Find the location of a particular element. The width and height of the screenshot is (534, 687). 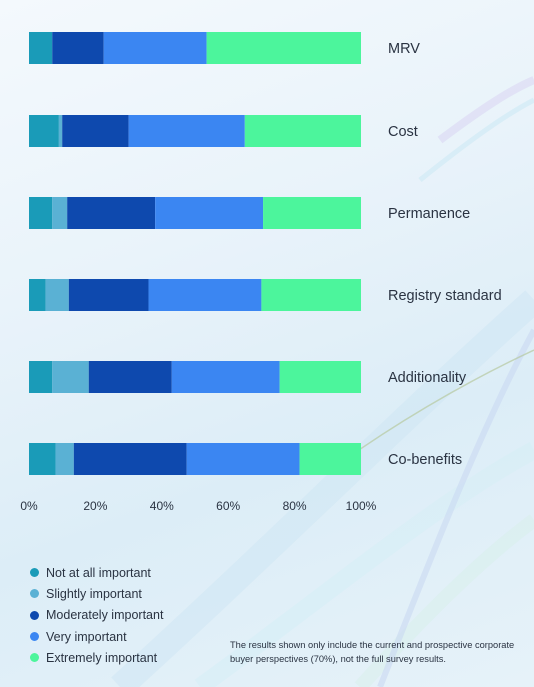

legend-label: Very important is located at coordinates (86, 636).